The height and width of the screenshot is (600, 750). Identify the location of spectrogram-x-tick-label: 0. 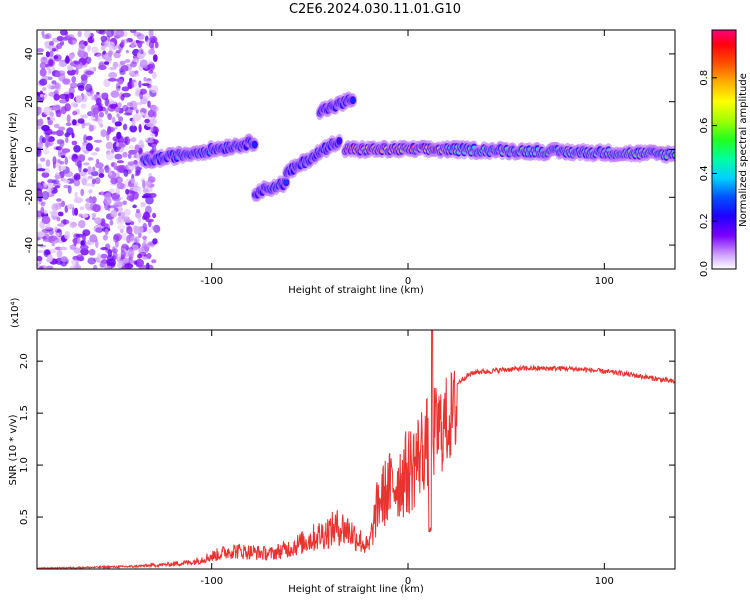
(408, 281).